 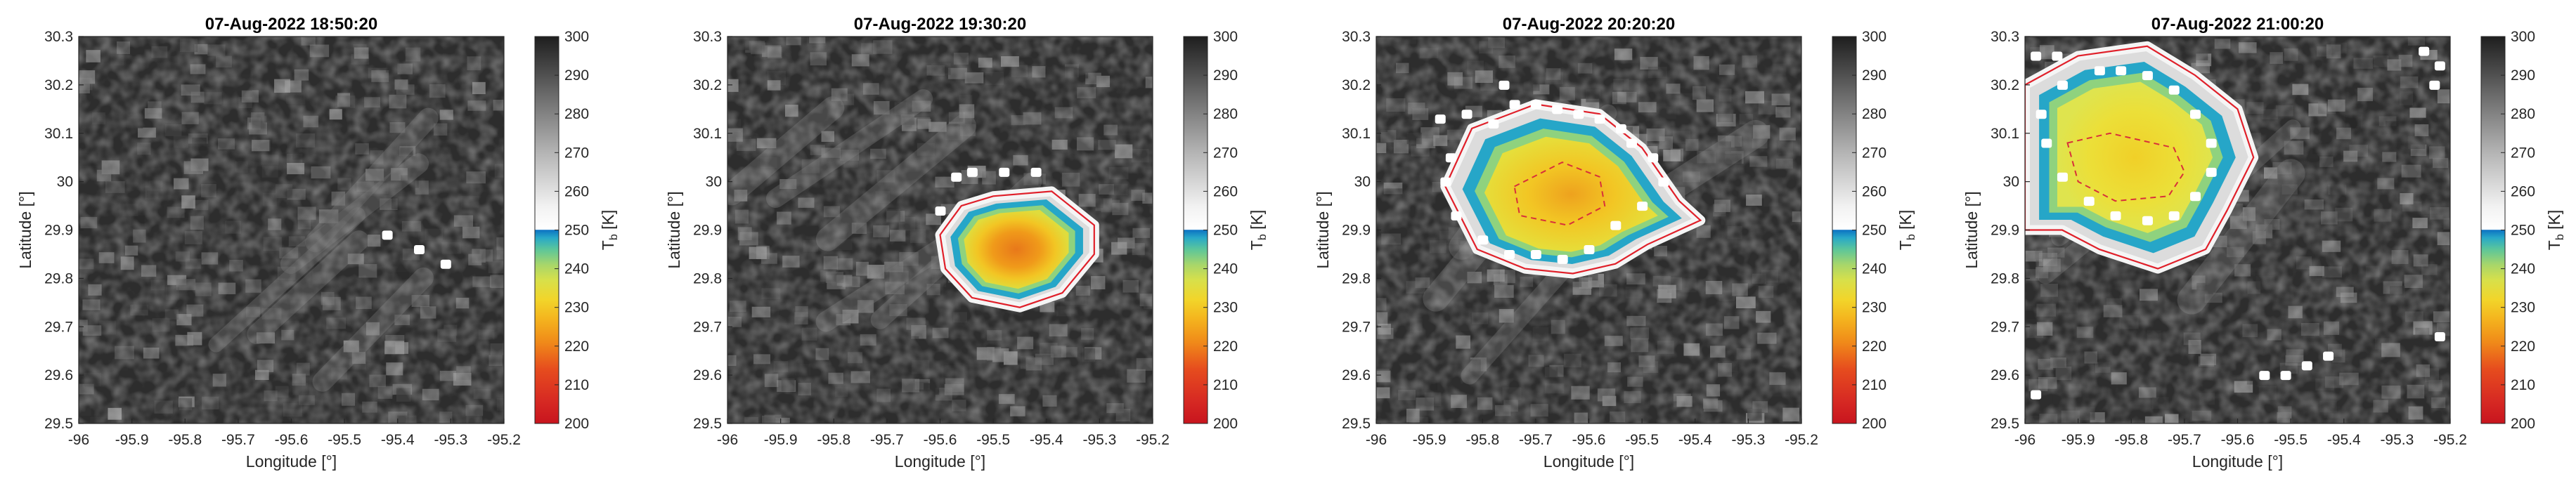 What do you see at coordinates (292, 230) in the screenshot?
I see `texture-overlay` at bounding box center [292, 230].